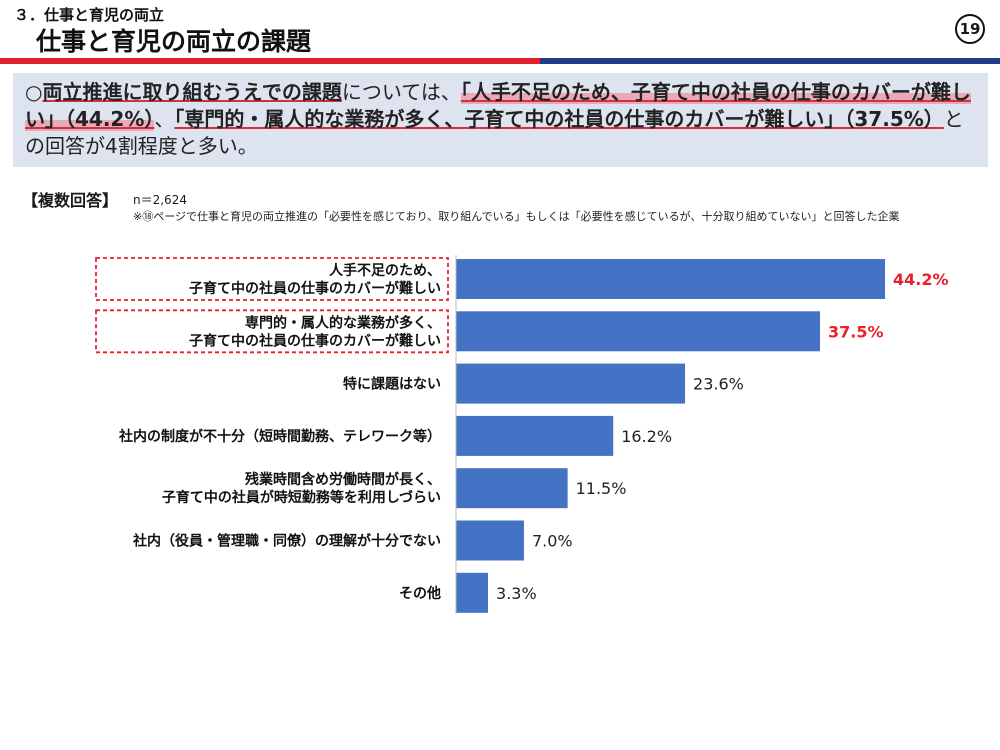 The image size is (1000, 750). I want to click on value-label-3: 23.6%, so click(718, 384).